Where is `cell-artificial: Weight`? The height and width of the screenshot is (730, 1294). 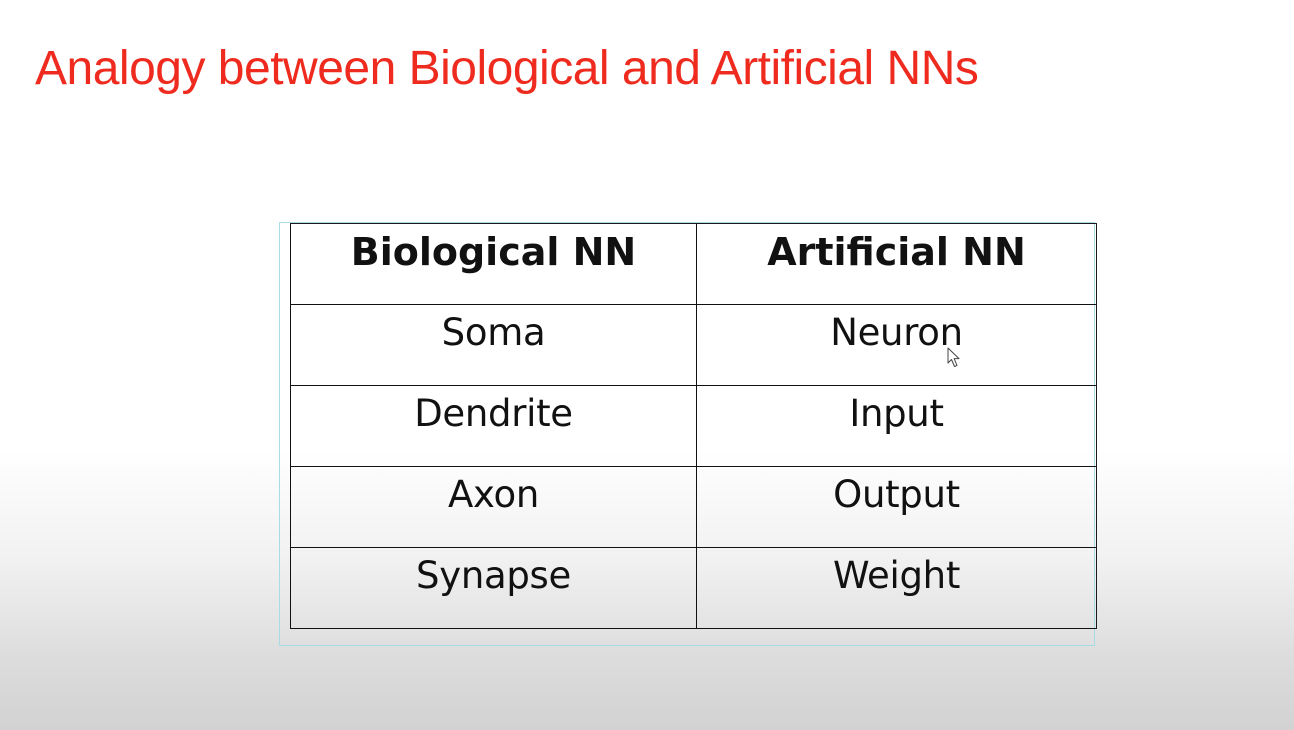
cell-artificial: Weight is located at coordinates (896, 588).